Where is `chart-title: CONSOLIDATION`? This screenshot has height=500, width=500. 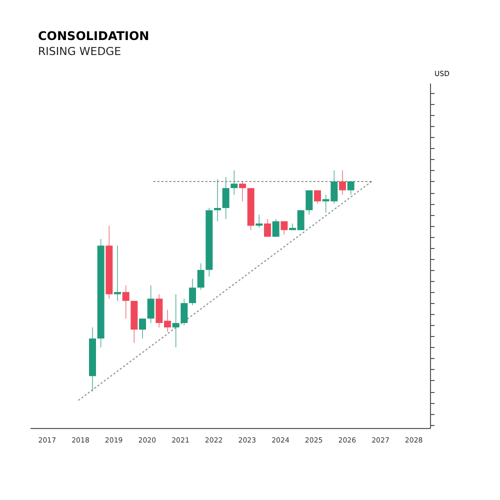
chart-title: CONSOLIDATION is located at coordinates (94, 36).